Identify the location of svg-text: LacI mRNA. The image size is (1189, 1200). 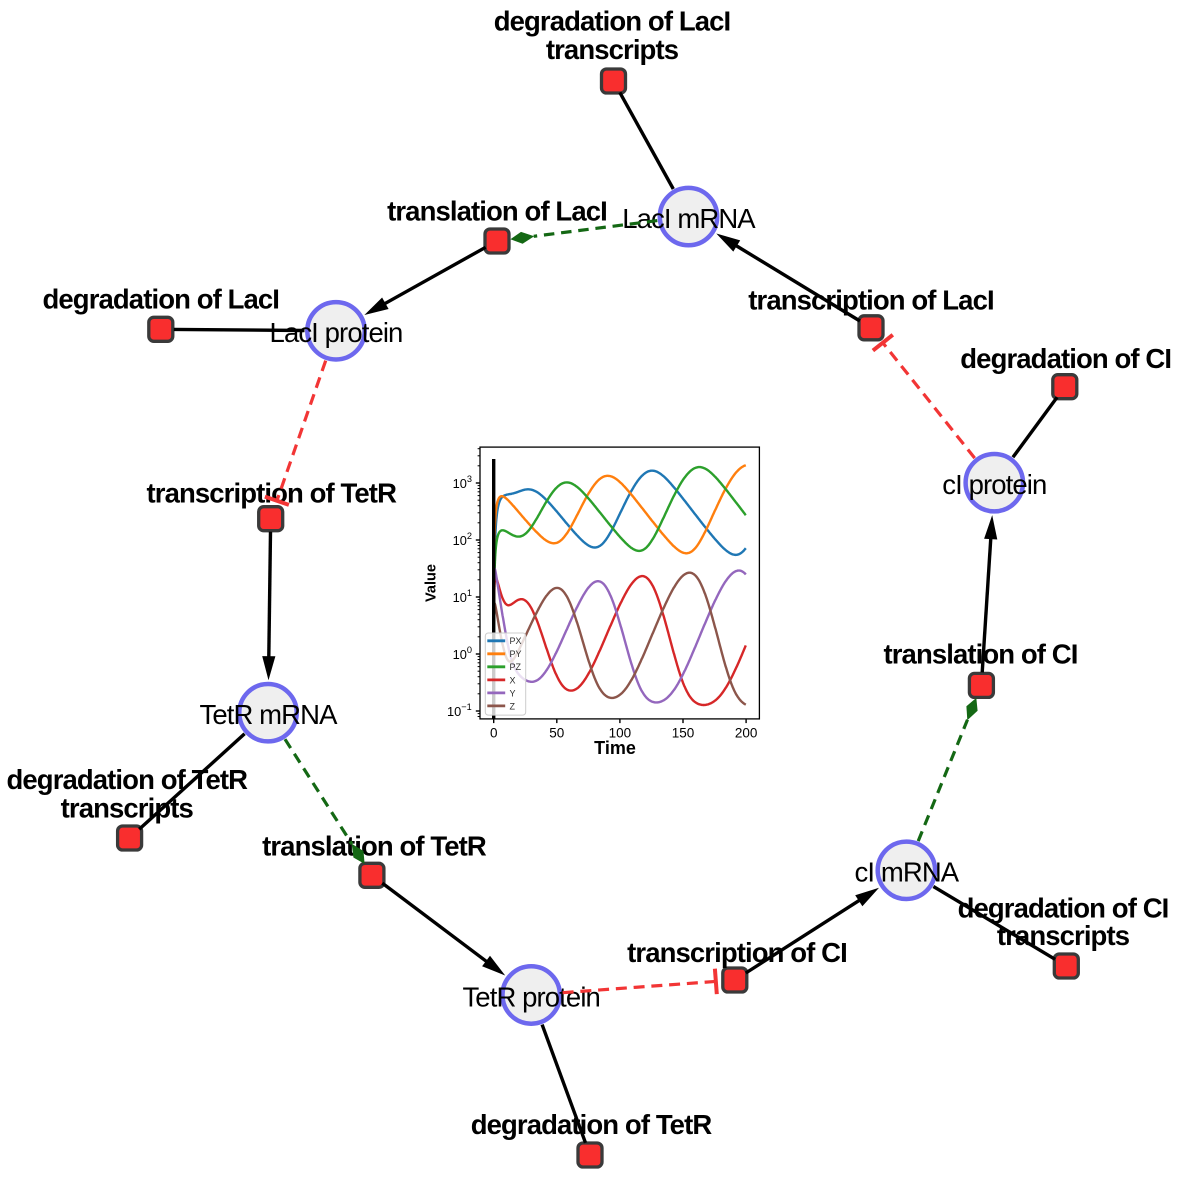
(689, 218).